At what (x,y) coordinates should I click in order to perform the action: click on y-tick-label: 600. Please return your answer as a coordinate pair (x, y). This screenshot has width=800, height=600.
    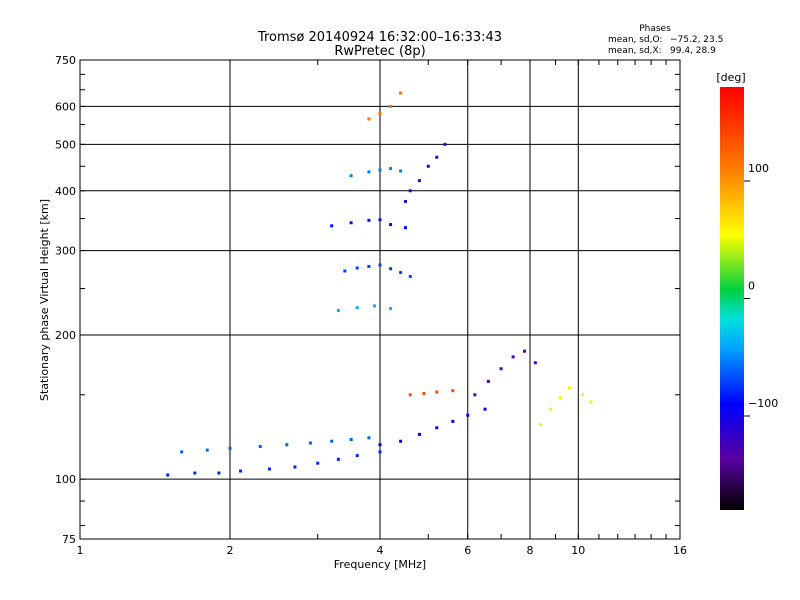
    Looking at the image, I should click on (65, 106).